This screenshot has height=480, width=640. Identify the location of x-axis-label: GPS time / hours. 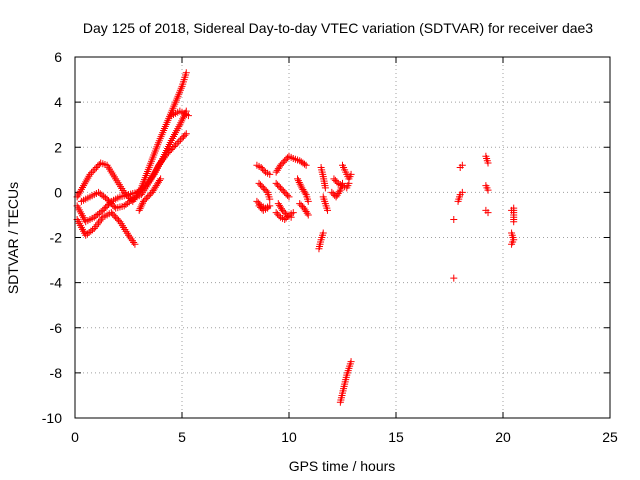
(342, 466).